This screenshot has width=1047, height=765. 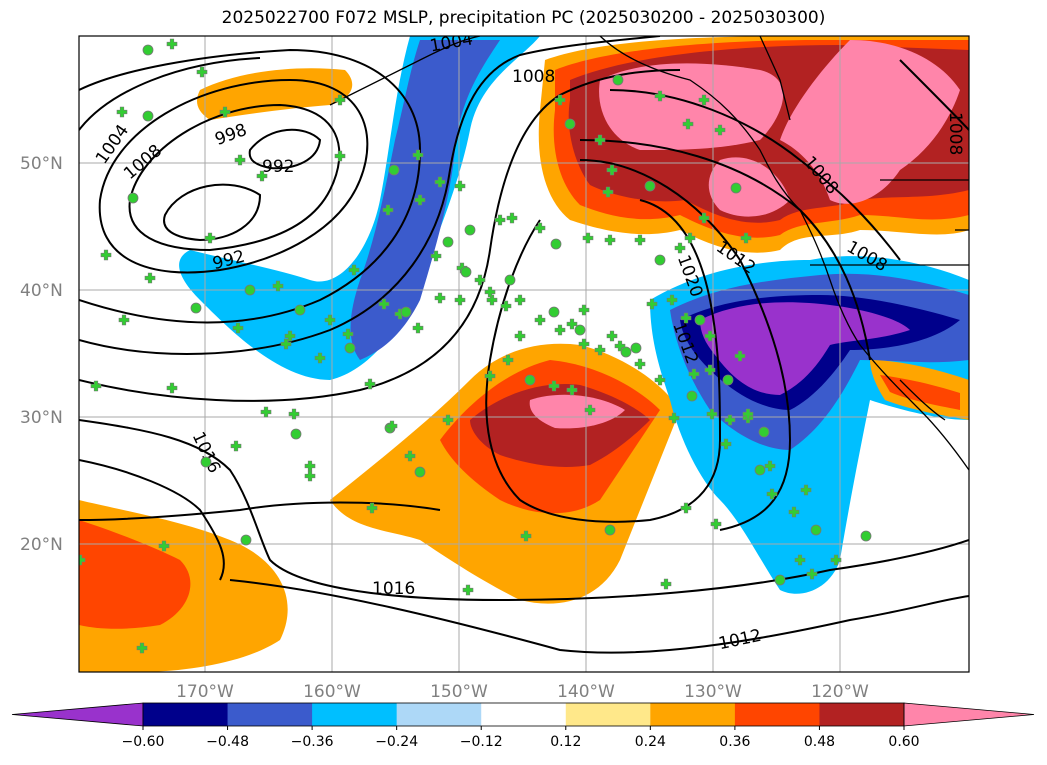 I want to click on colorbar-tick-label: 0.60, so click(x=903, y=742).